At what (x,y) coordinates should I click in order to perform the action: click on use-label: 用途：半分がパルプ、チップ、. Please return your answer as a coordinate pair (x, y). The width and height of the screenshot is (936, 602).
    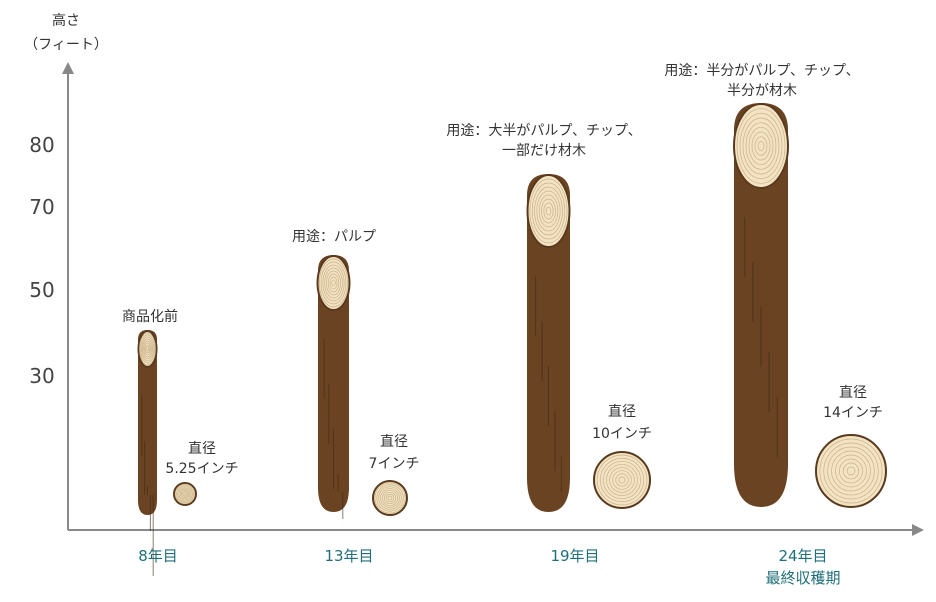
    Looking at the image, I should click on (761, 70).